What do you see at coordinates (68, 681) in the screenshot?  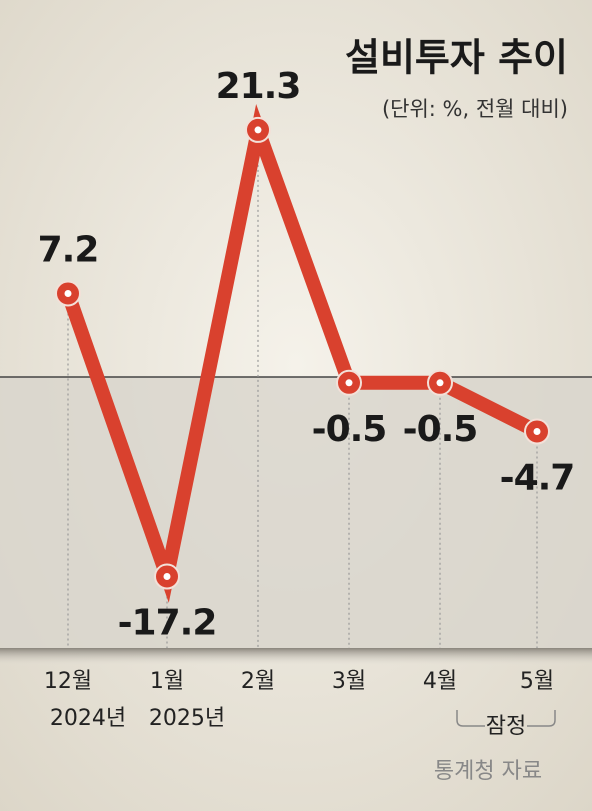 I see `x-tick-label: 12월` at bounding box center [68, 681].